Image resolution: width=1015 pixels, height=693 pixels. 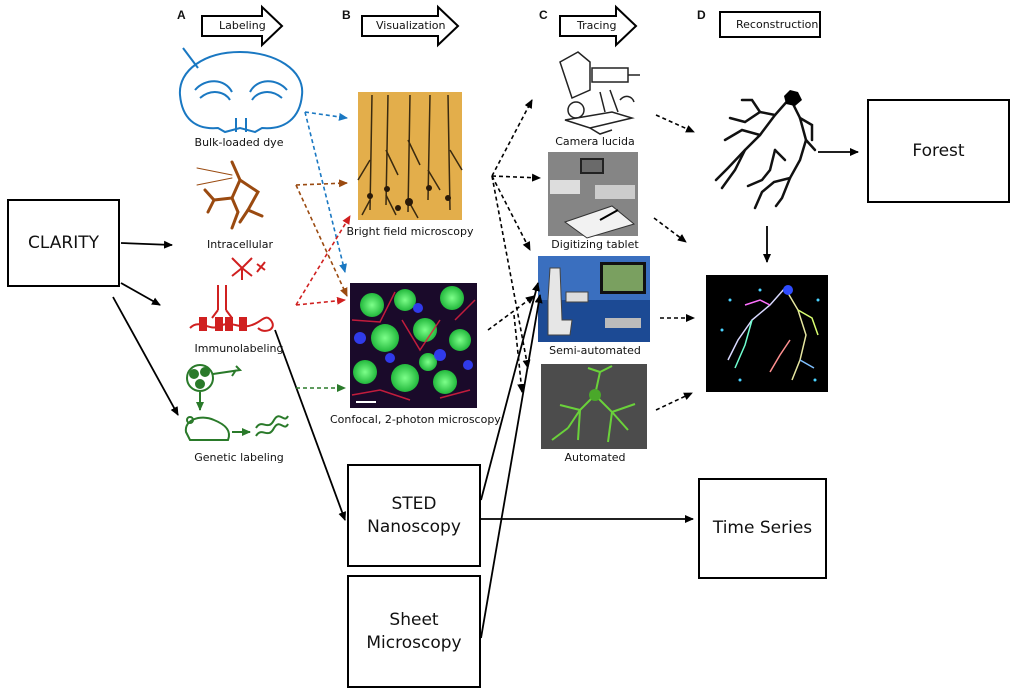 What do you see at coordinates (310, 425) in the screenshot?
I see `arrow-immuno-sted` at bounding box center [310, 425].